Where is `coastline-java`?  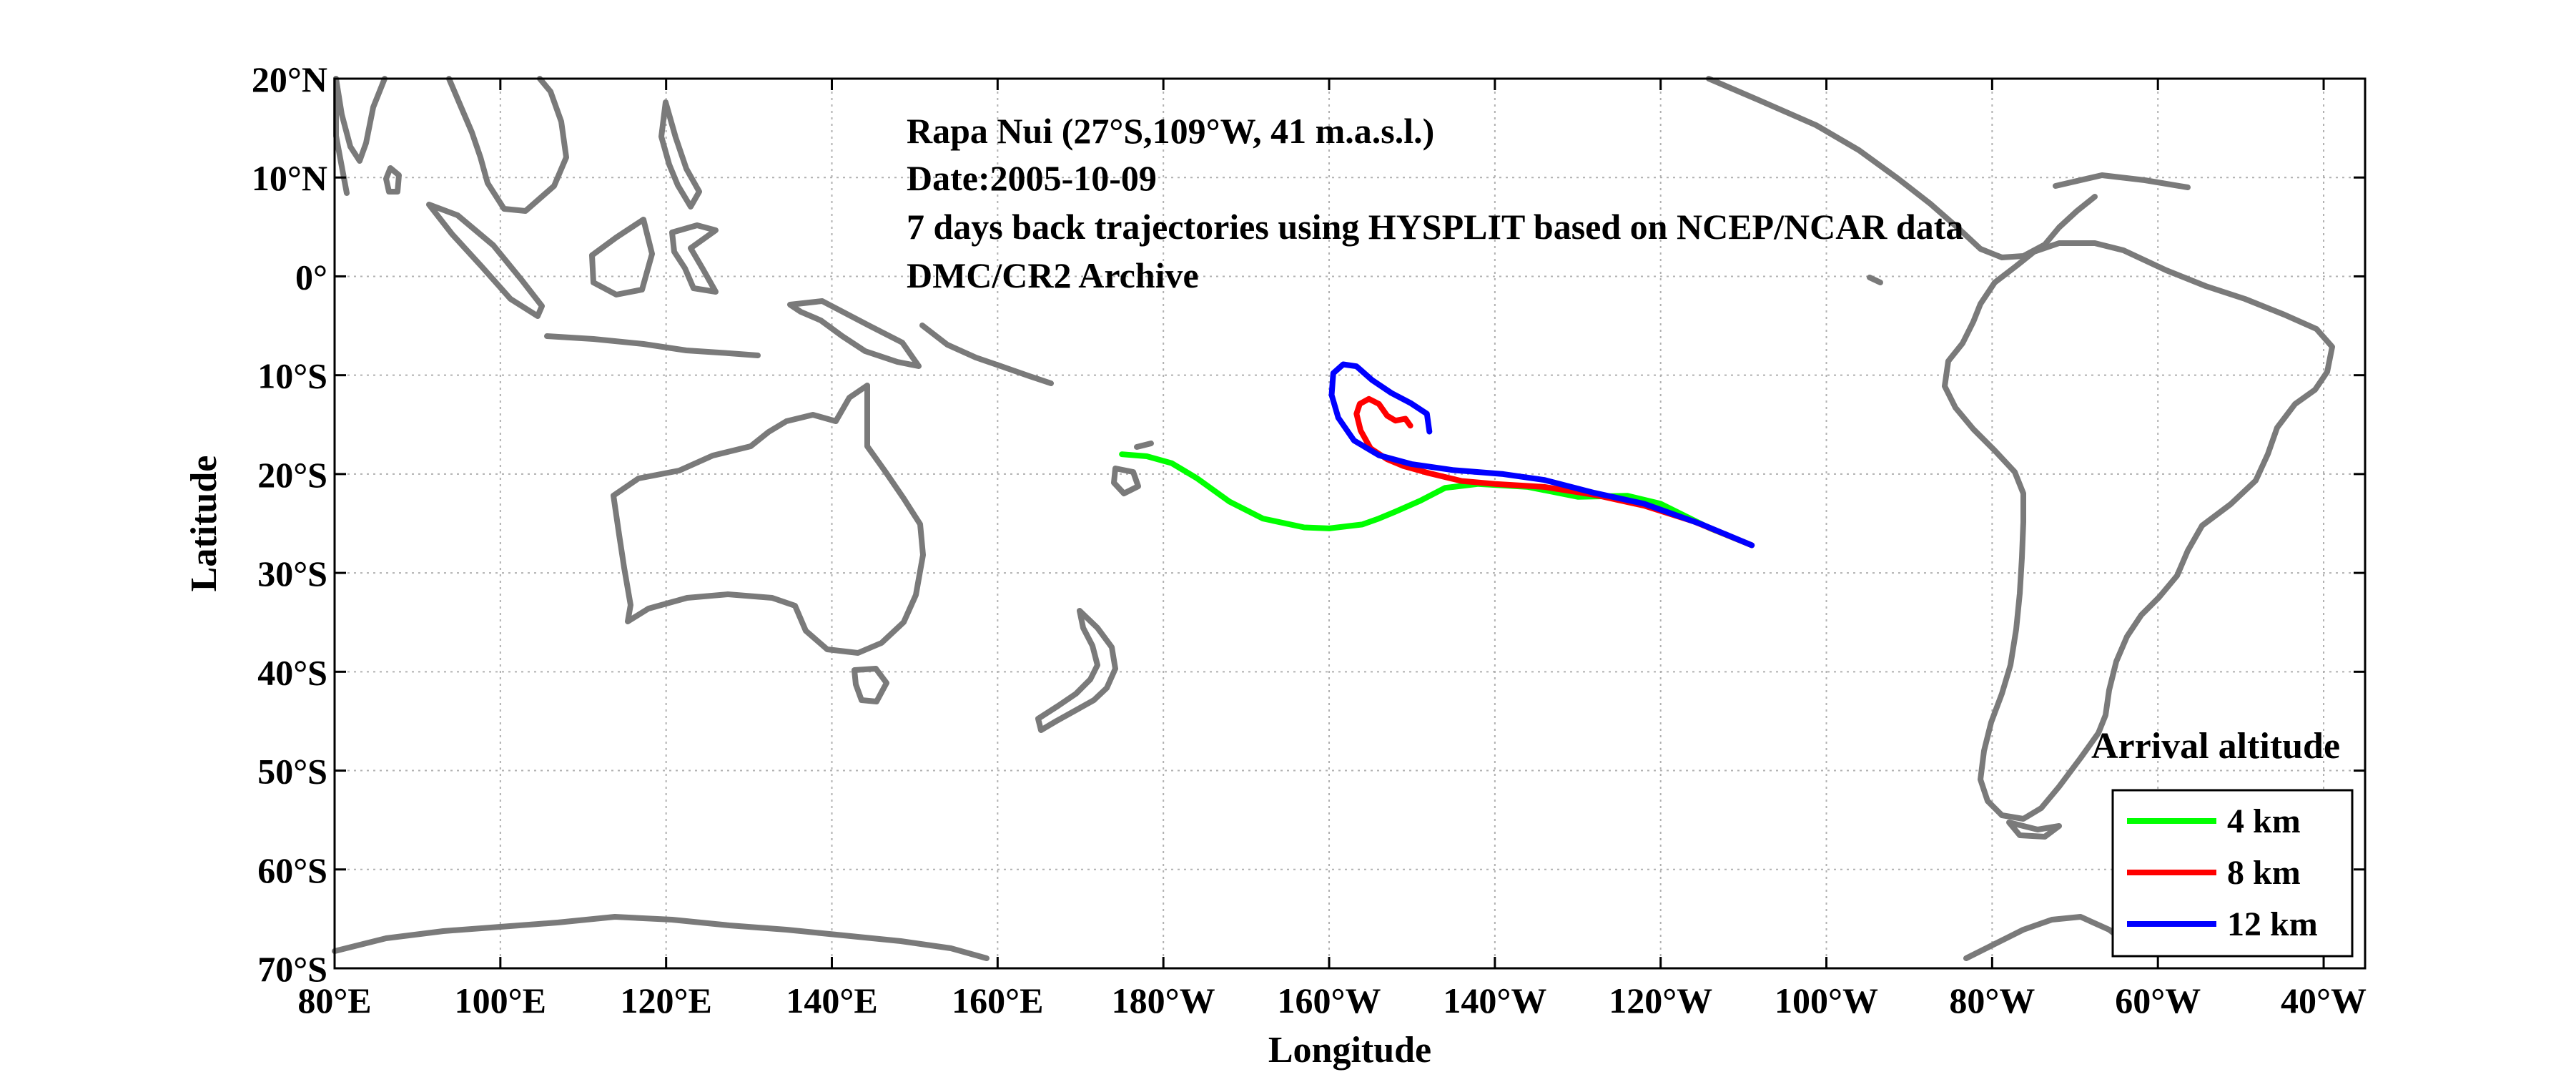 coastline-java is located at coordinates (652, 345).